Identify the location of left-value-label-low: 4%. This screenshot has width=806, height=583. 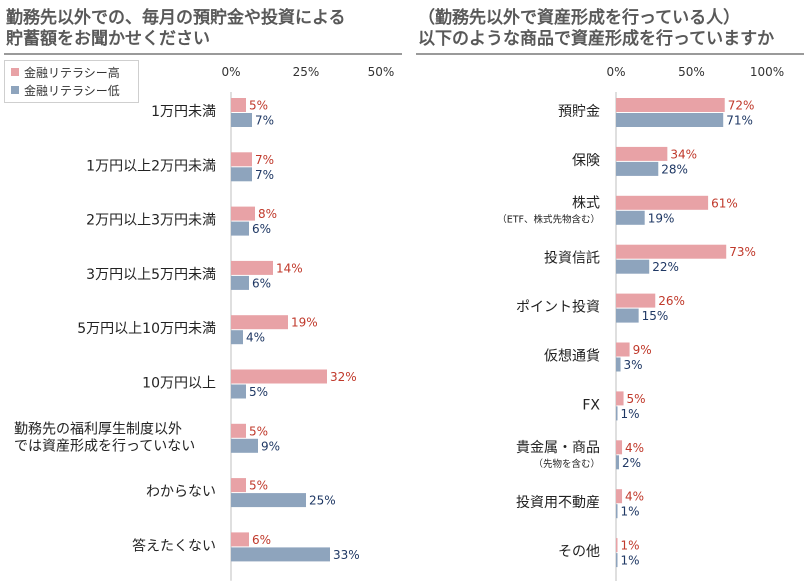
(255, 338).